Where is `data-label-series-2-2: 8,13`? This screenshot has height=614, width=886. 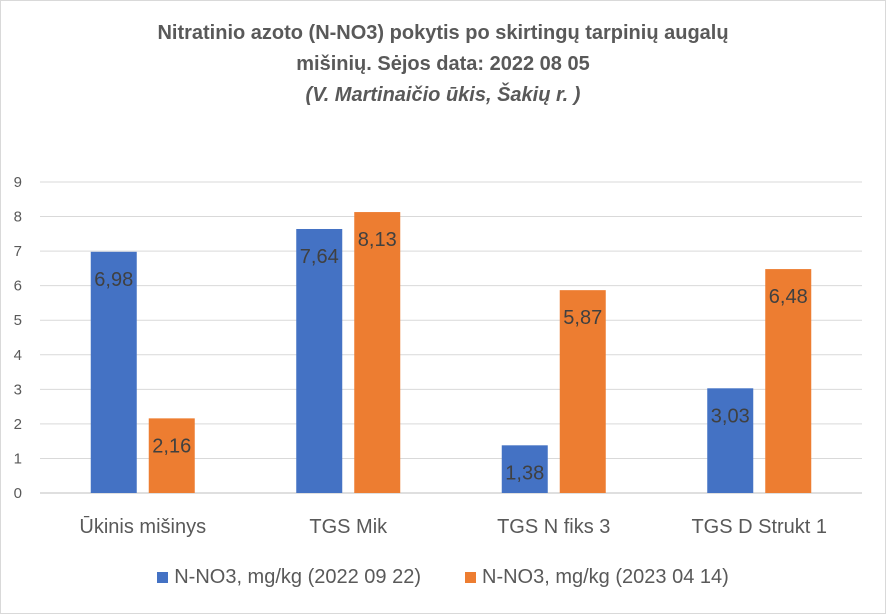
data-label-series-2-2: 8,13 is located at coordinates (377, 240).